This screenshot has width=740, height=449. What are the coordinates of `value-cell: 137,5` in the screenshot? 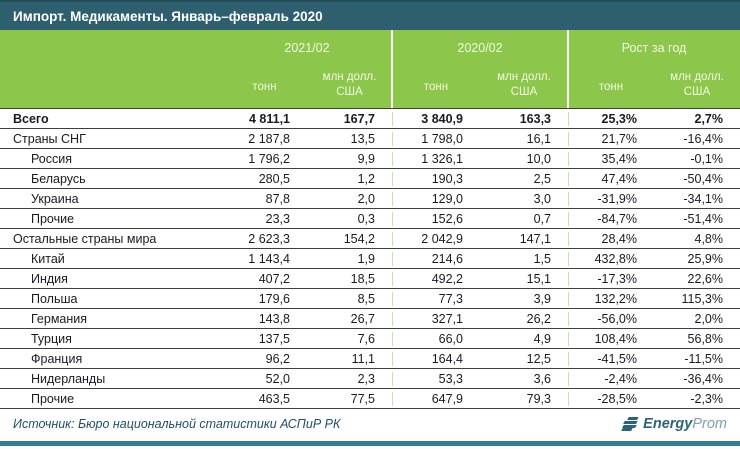 It's located at (274, 338).